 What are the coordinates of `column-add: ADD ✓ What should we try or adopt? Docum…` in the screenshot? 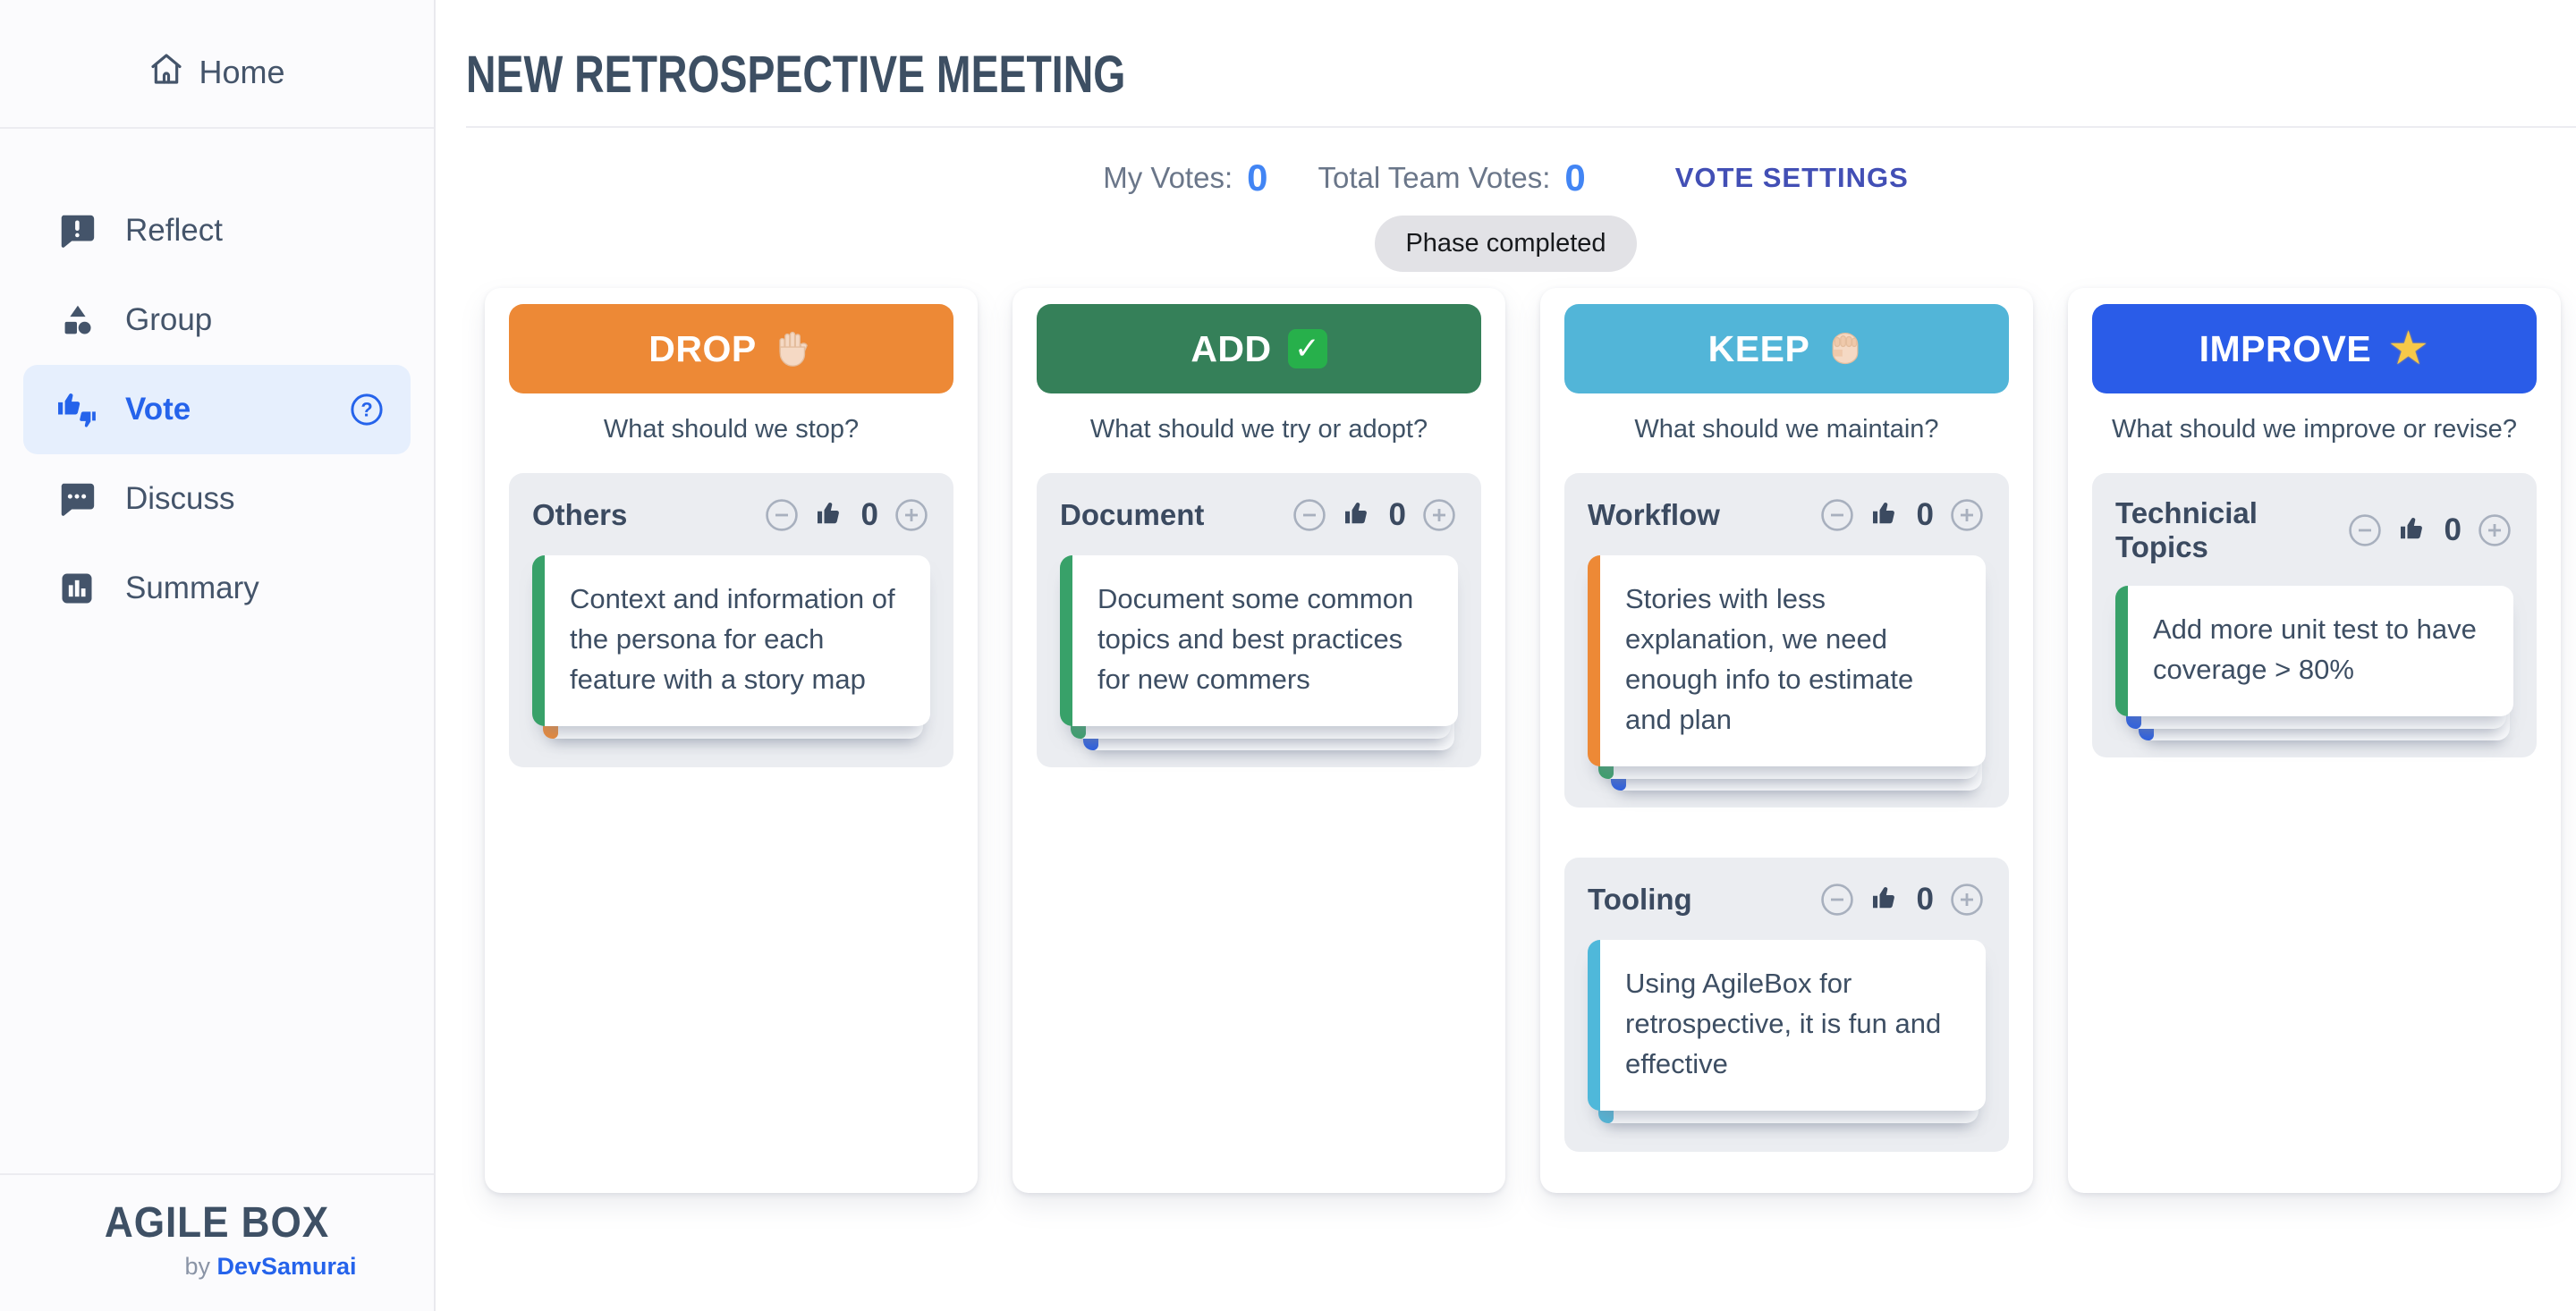 It's located at (1259, 740).